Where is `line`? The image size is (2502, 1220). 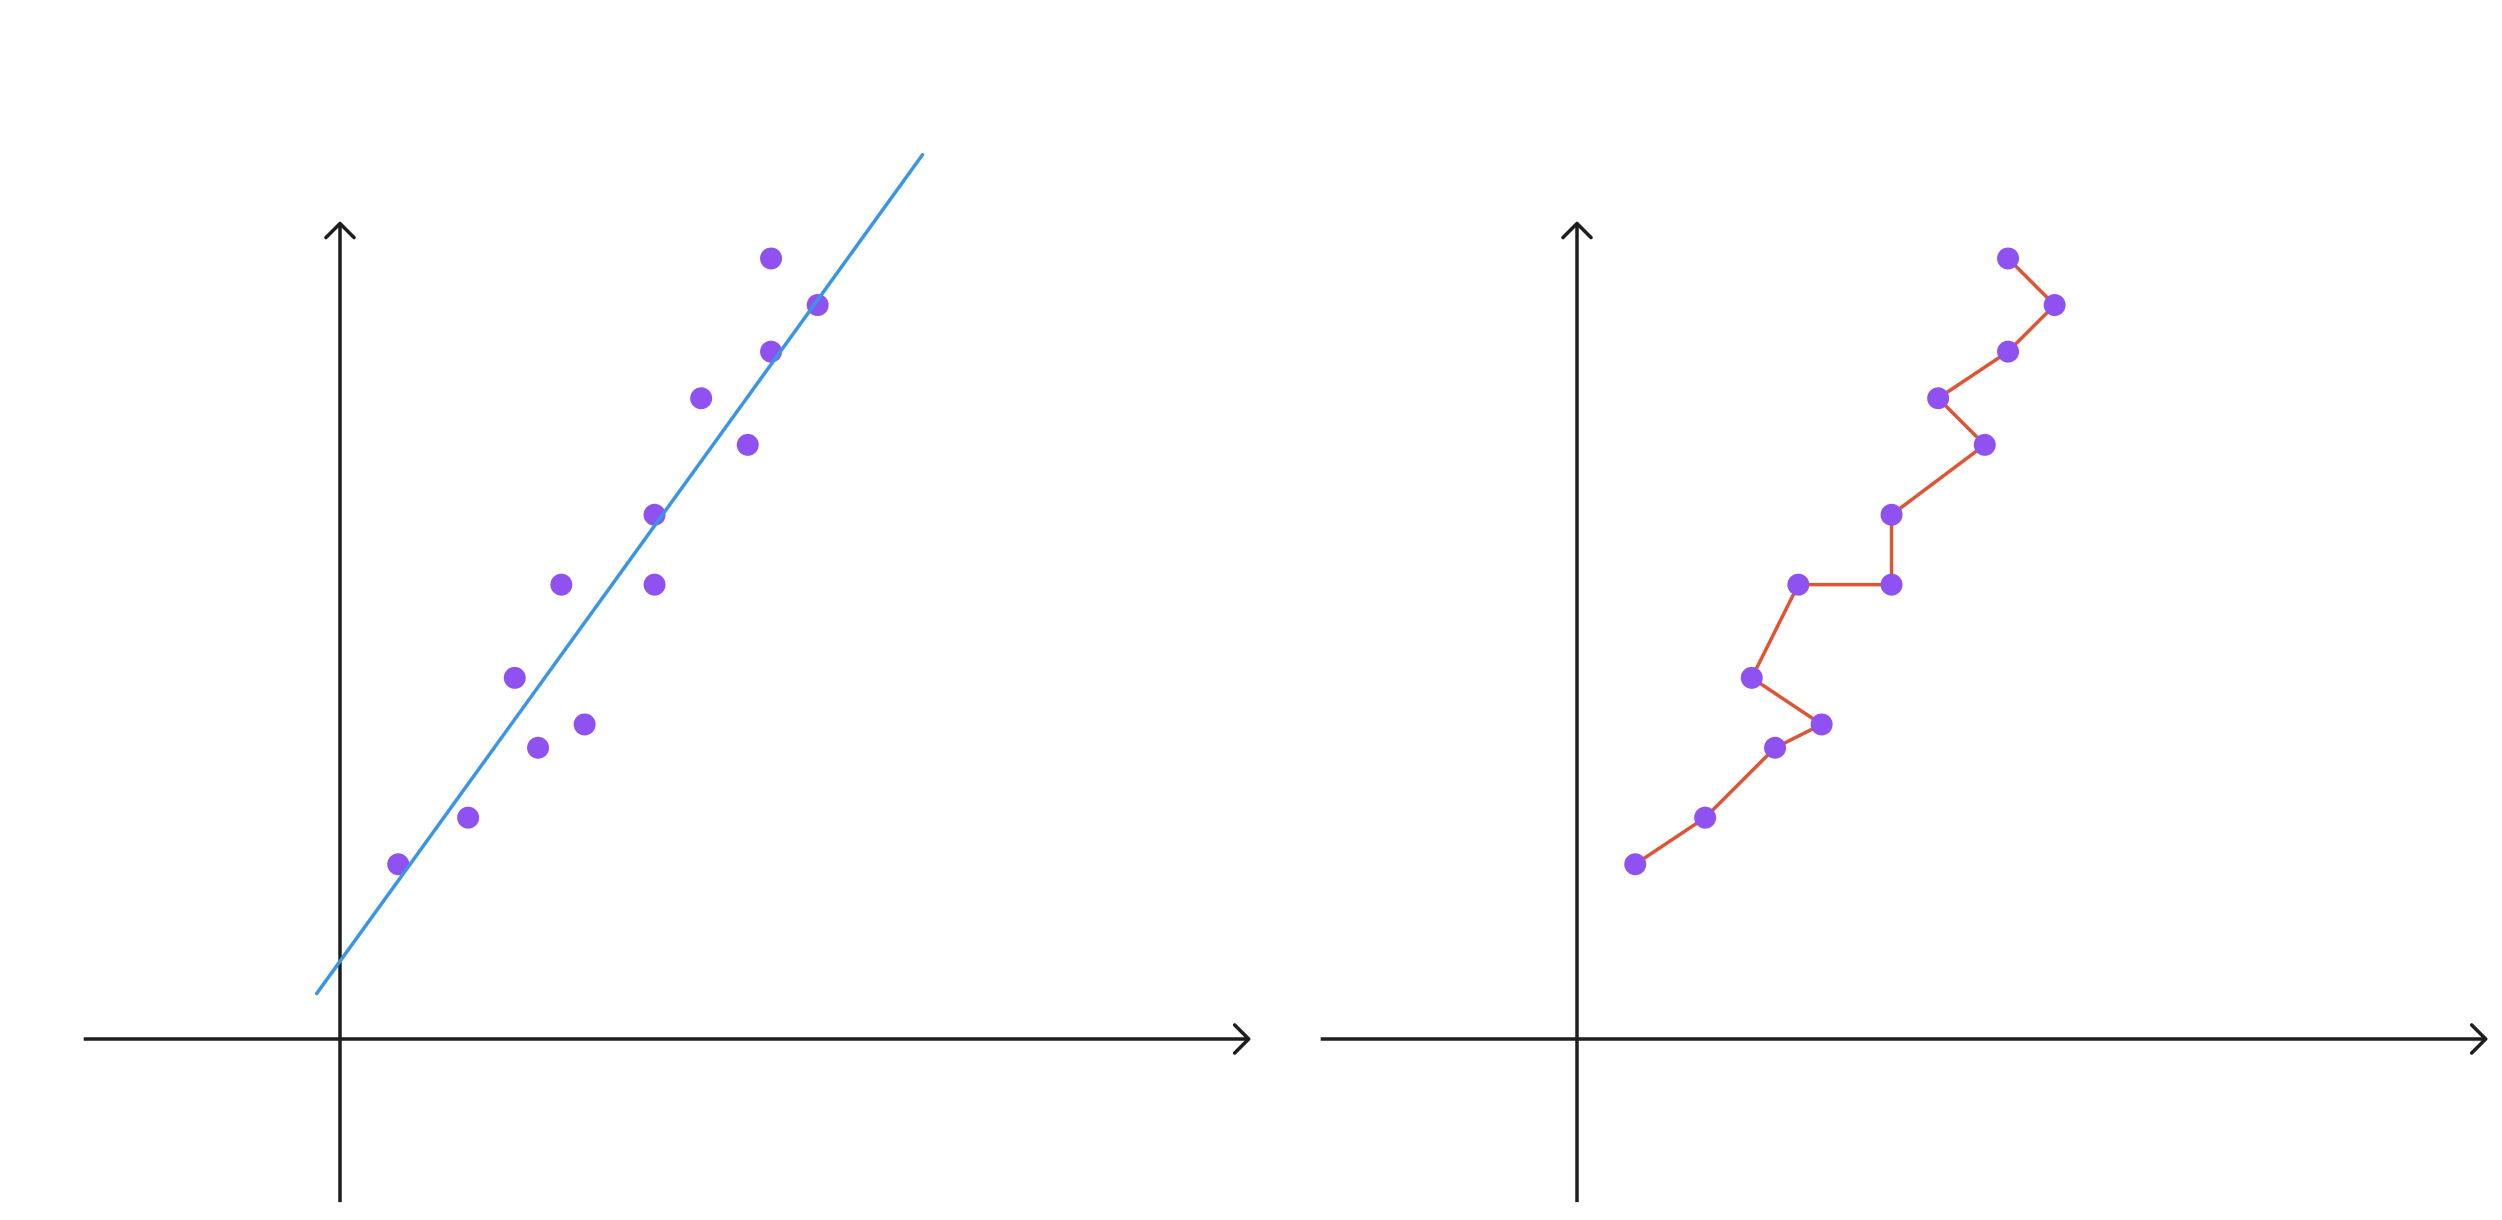 line is located at coordinates (1845, 561).